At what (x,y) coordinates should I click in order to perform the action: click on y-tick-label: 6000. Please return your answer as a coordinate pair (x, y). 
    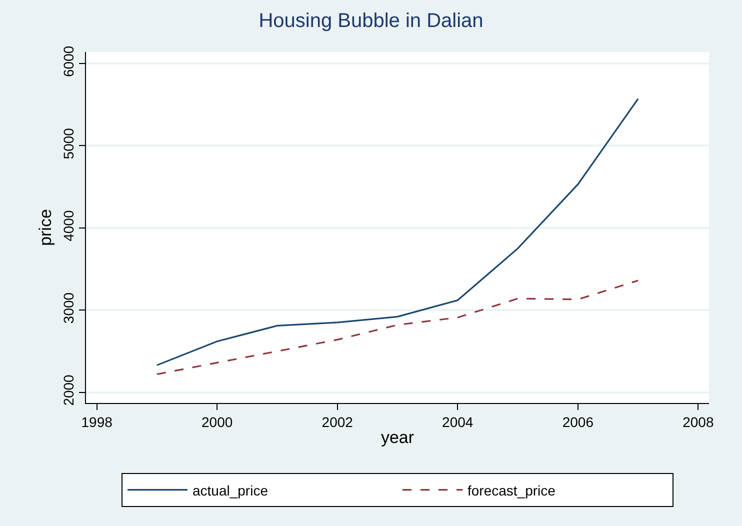
    Looking at the image, I should click on (68, 61).